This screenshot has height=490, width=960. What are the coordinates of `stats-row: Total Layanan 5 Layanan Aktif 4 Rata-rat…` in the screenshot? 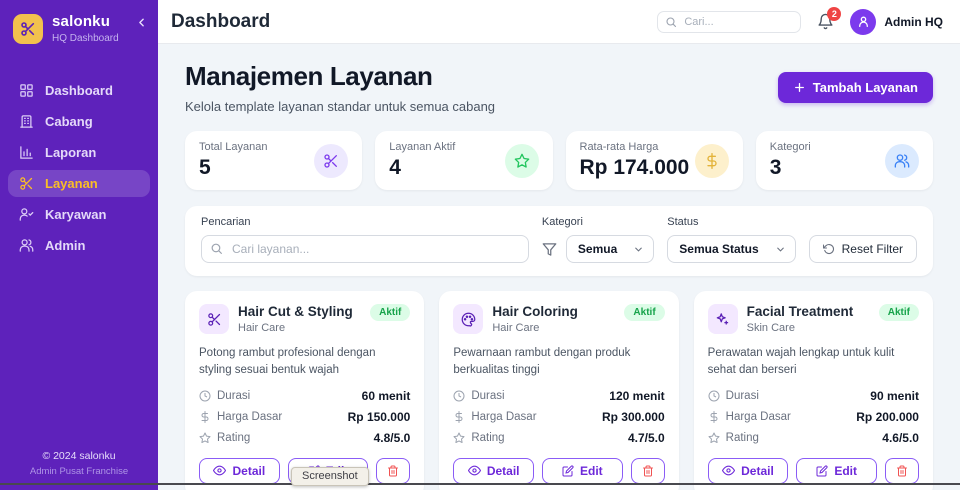 It's located at (559, 160).